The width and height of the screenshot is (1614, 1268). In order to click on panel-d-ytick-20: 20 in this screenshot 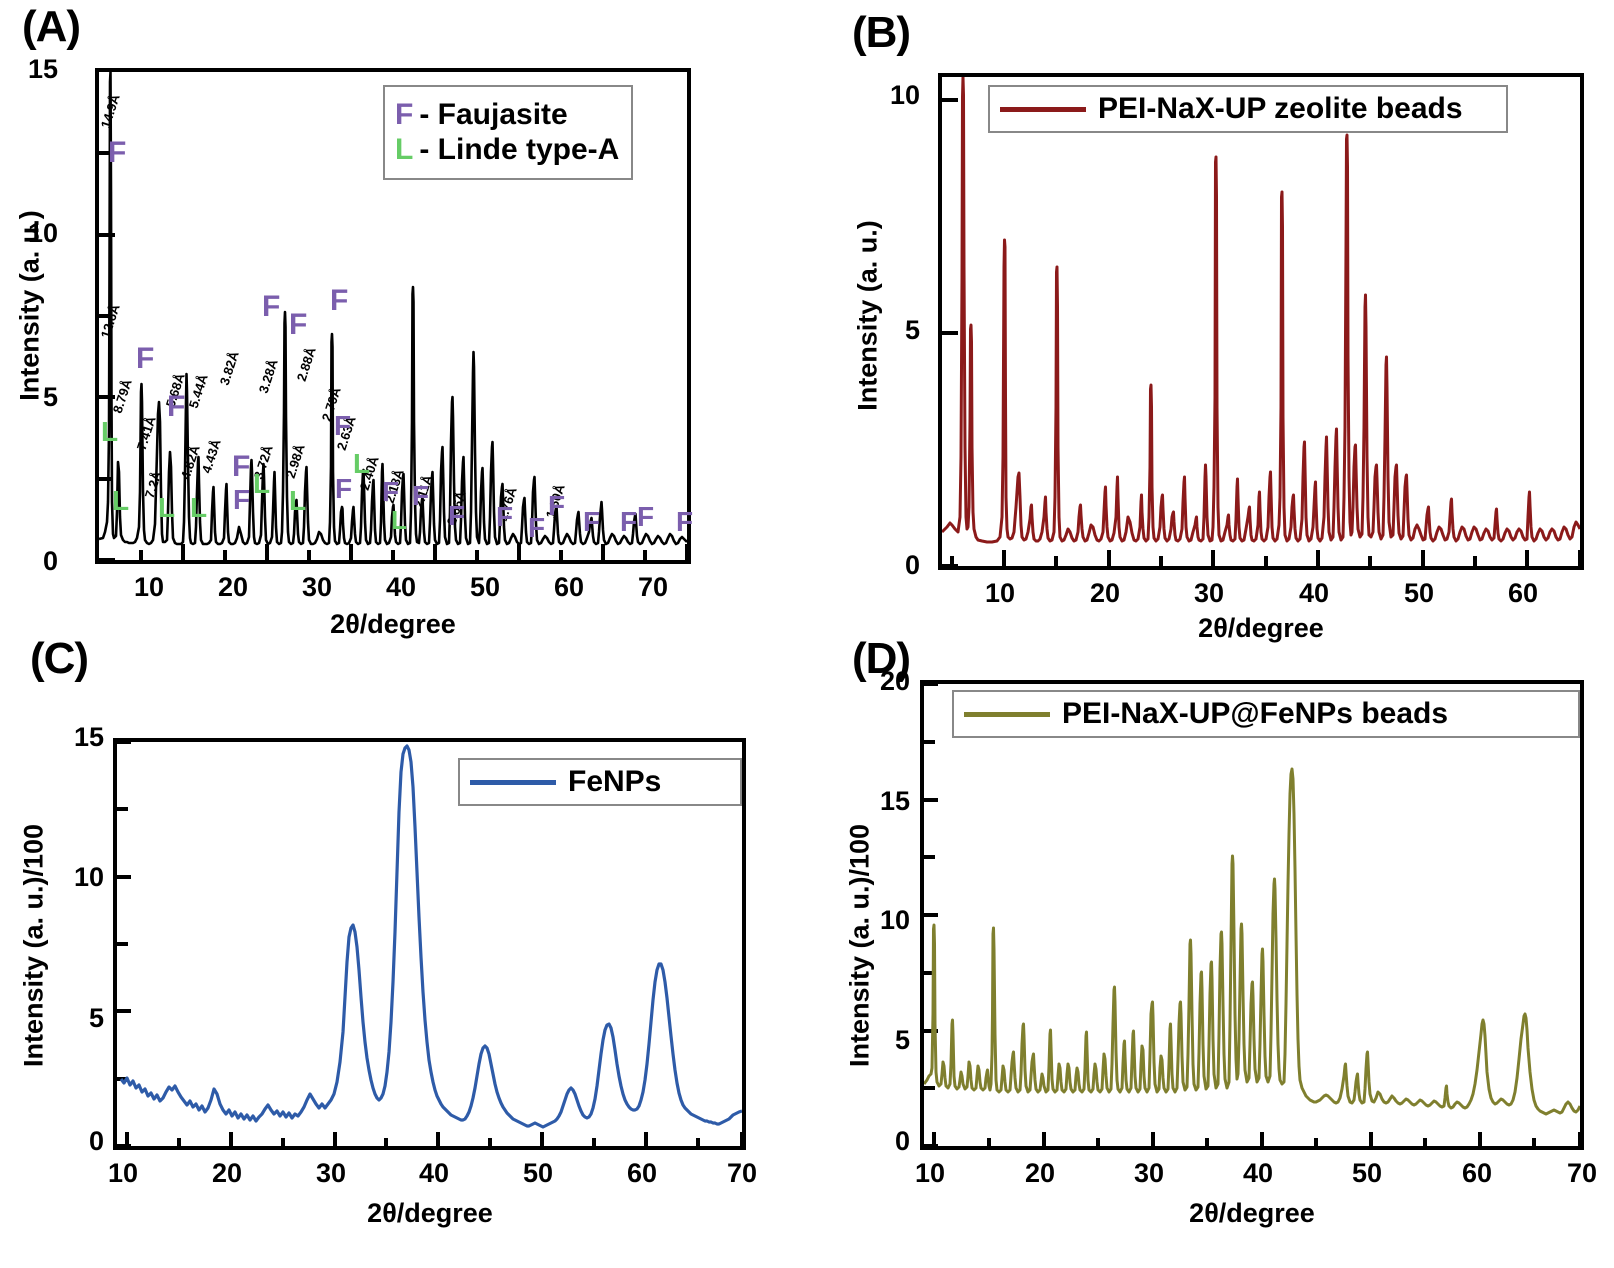, I will do `click(894, 681)`.